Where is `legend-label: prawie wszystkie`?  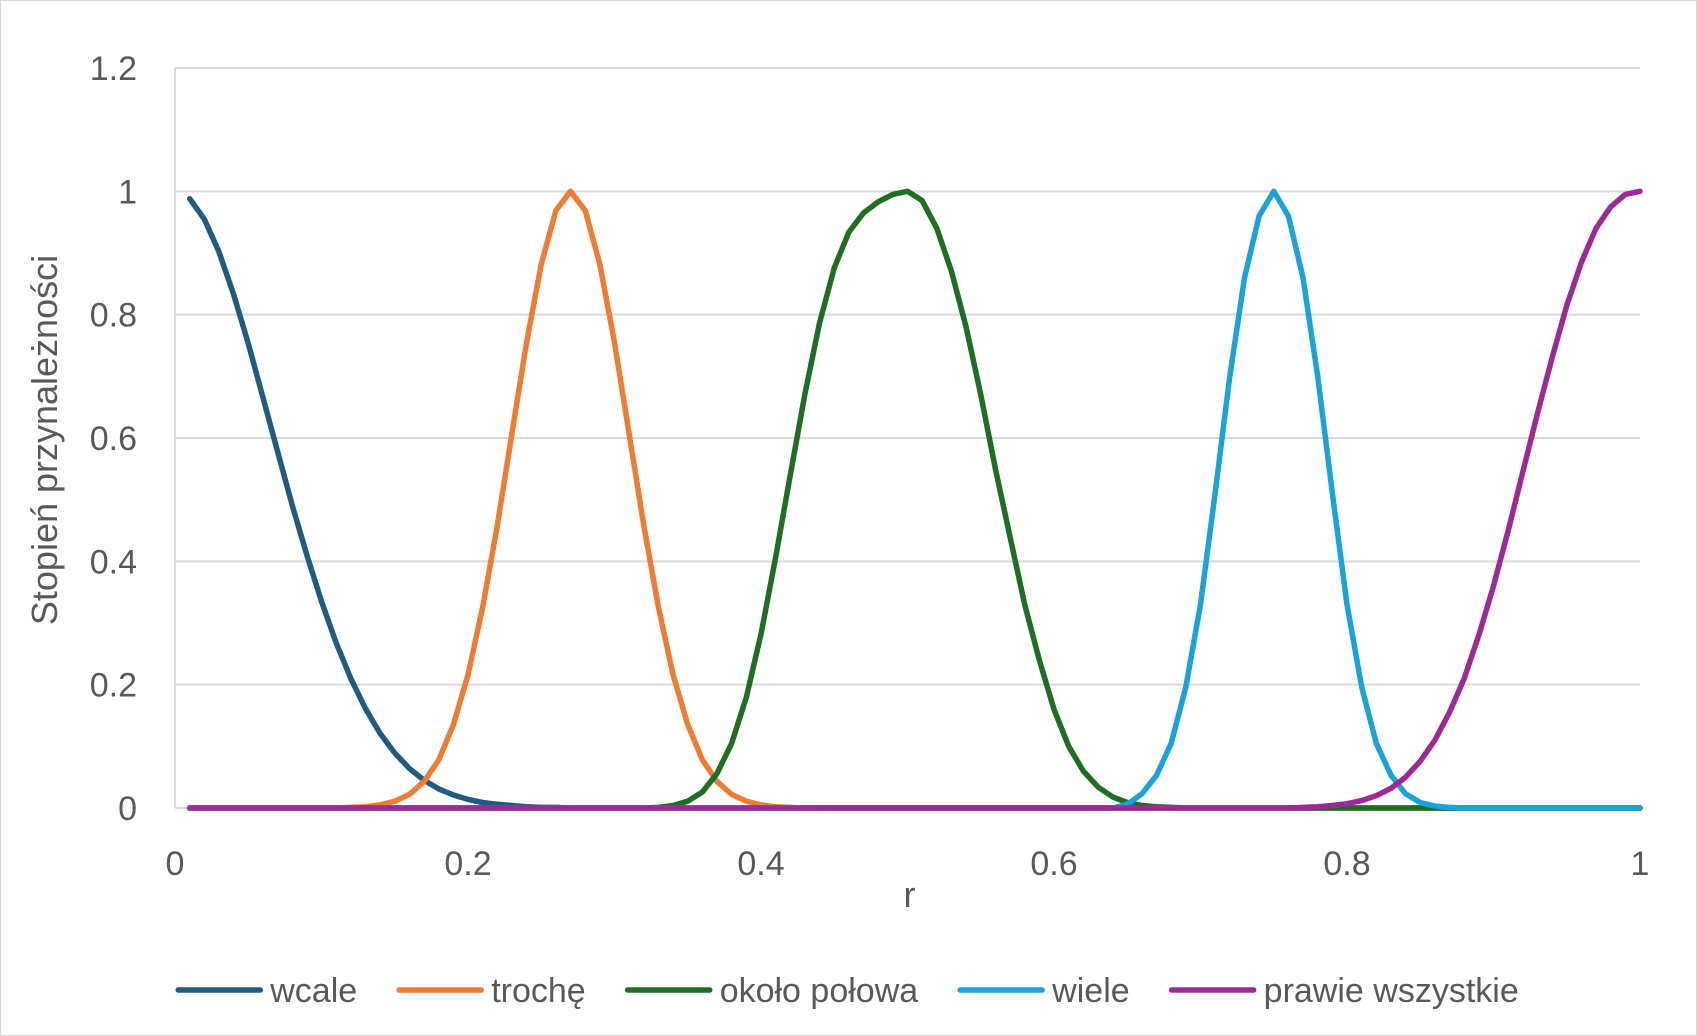
legend-label: prawie wszystkie is located at coordinates (1391, 991).